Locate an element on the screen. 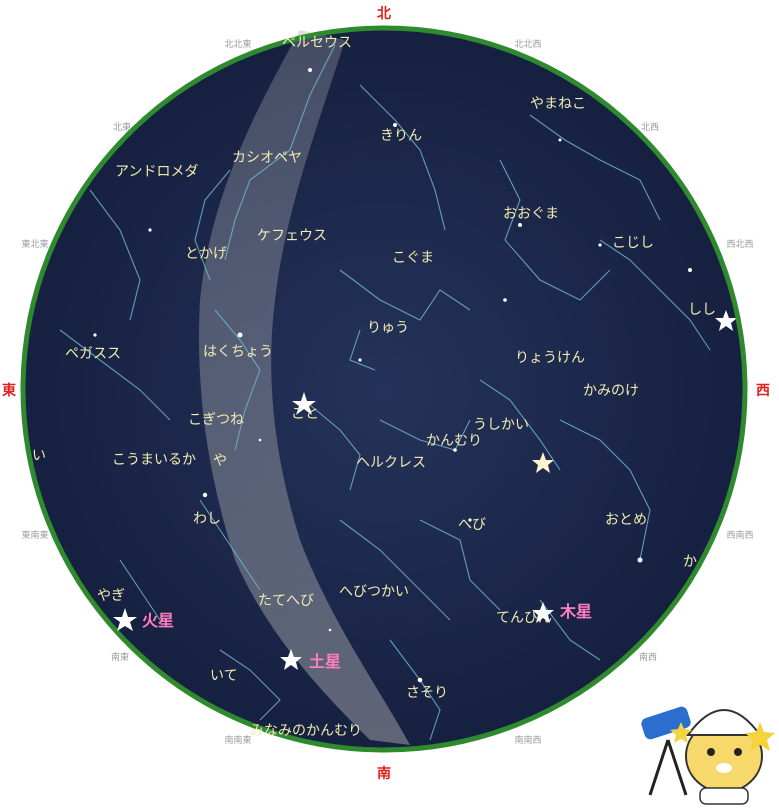 Image resolution: width=779 pixels, height=809 pixels. label-ya: や is located at coordinates (220, 461).